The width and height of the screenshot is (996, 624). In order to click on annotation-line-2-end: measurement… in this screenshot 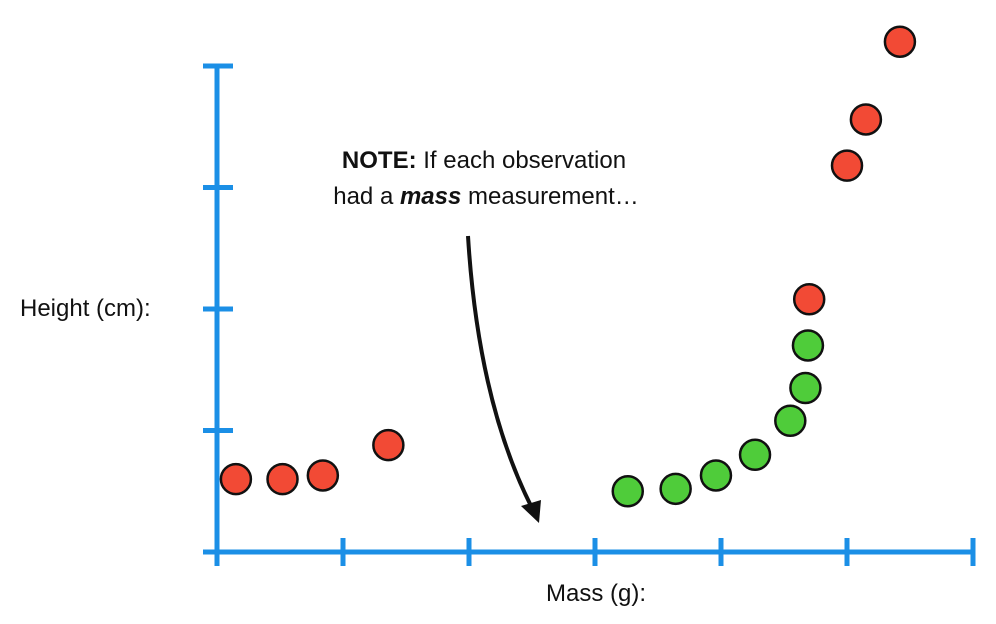, I will do `click(549, 196)`.